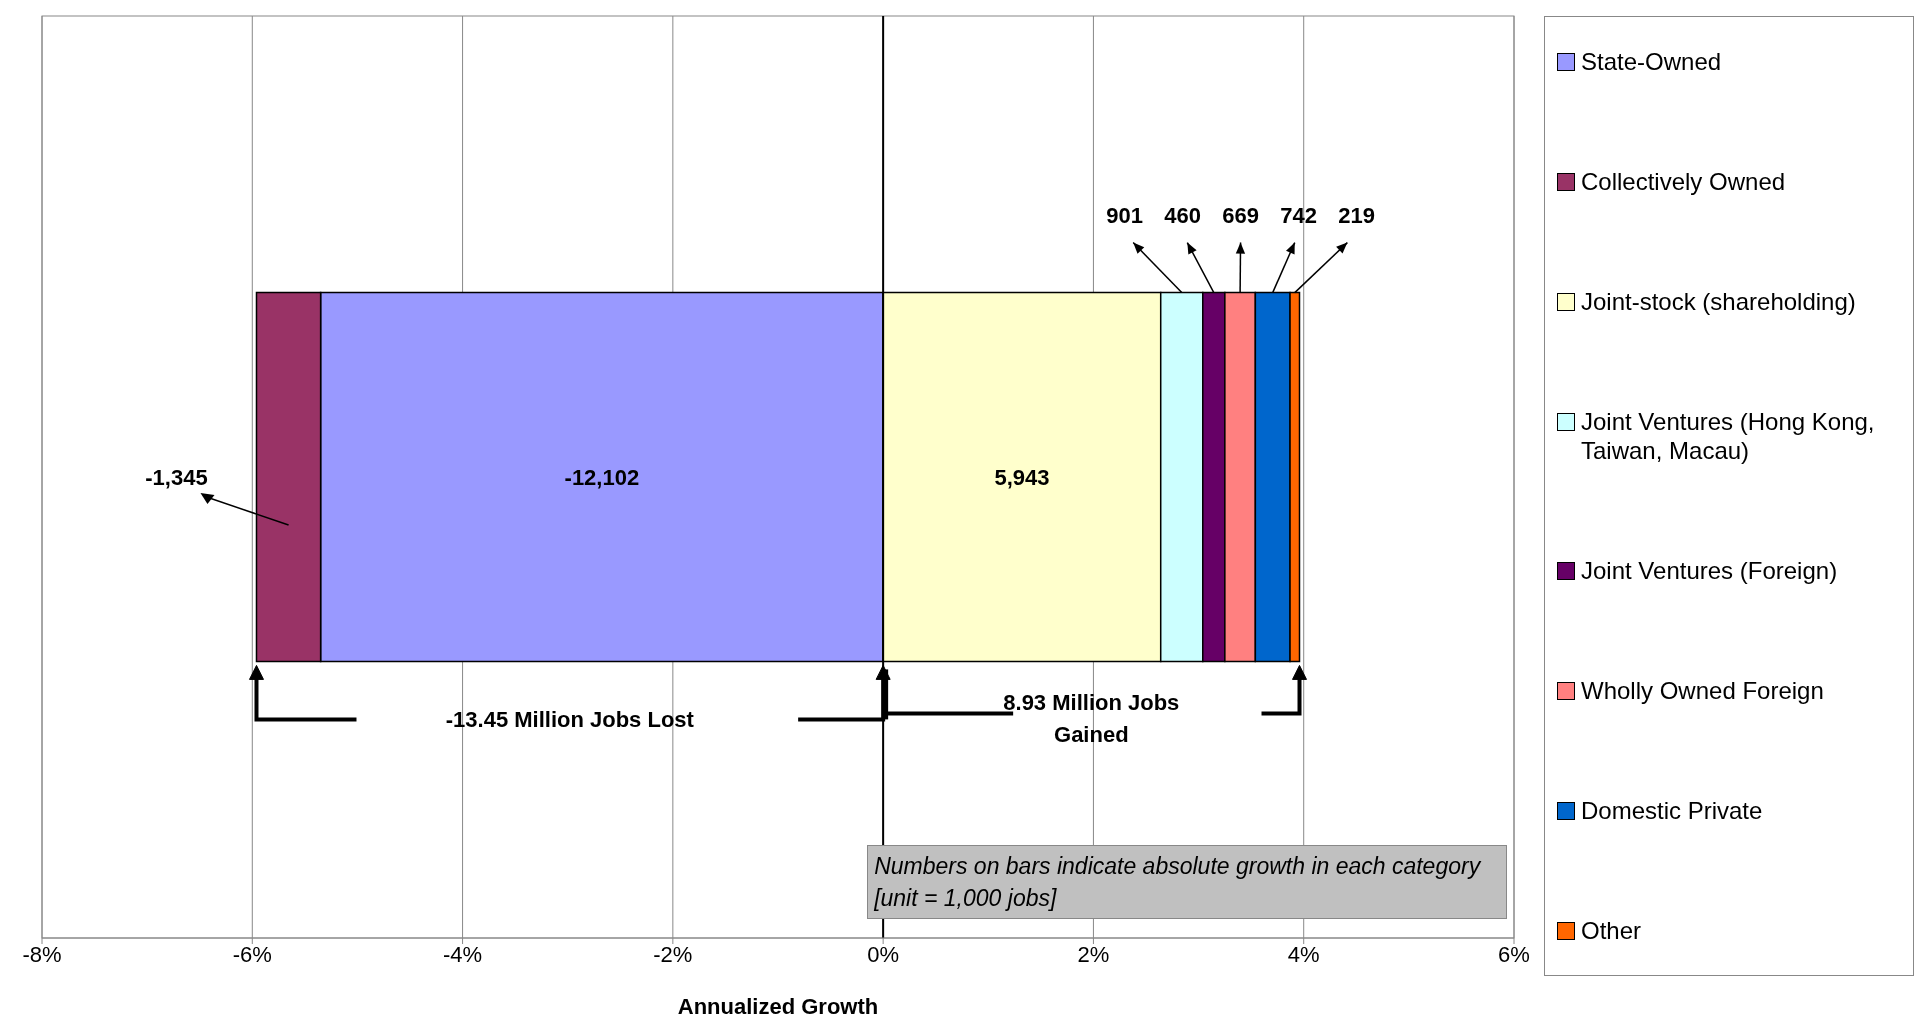 The image size is (1924, 1034). What do you see at coordinates (778, 1006) in the screenshot?
I see `x-axis-title: Annualized Growth` at bounding box center [778, 1006].